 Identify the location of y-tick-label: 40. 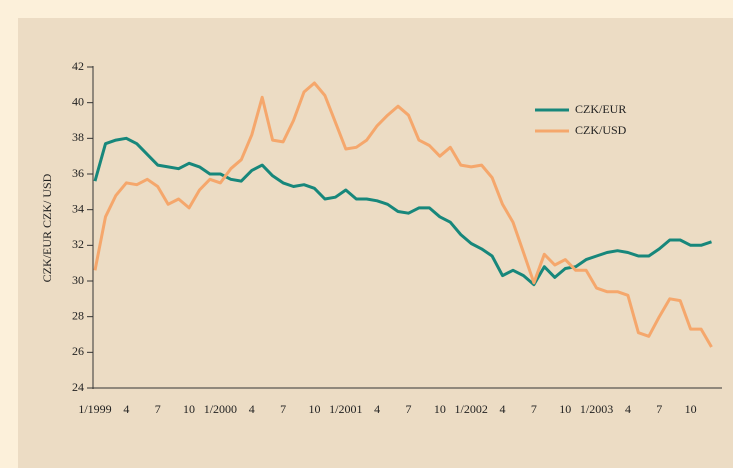
(78, 101).